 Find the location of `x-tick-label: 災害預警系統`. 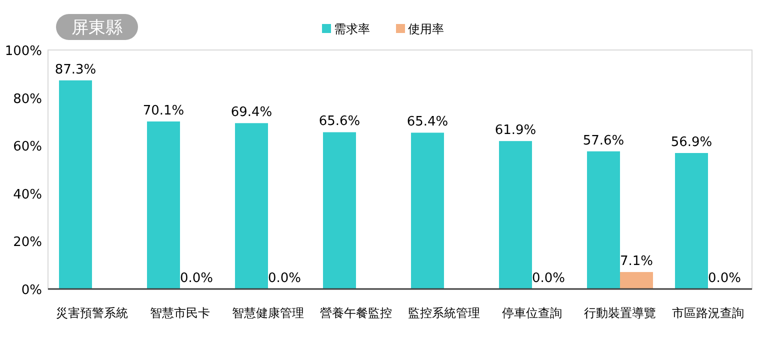

x-tick-label: 災害預警系統 is located at coordinates (92, 313).